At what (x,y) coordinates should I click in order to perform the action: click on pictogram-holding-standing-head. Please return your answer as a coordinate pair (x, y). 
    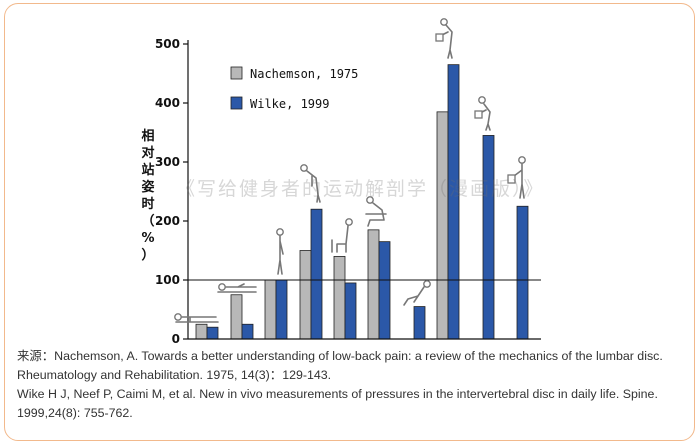
    Looking at the image, I should click on (522, 160).